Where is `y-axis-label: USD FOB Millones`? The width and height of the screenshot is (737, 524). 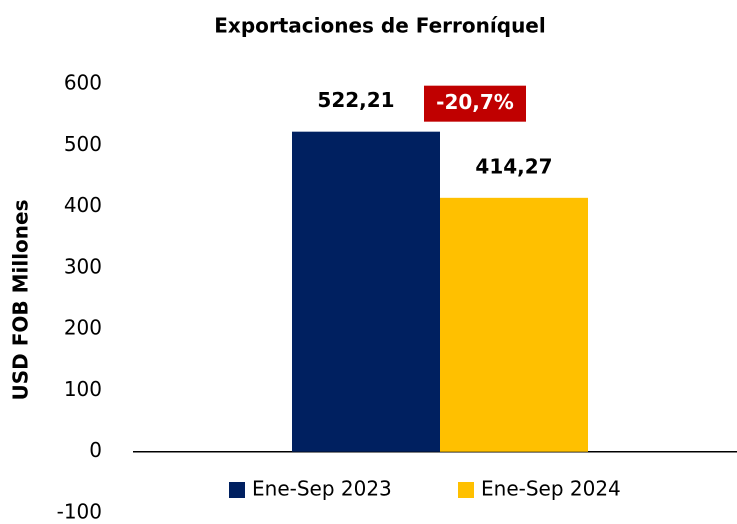 y-axis-label: USD FOB Millones is located at coordinates (21, 300).